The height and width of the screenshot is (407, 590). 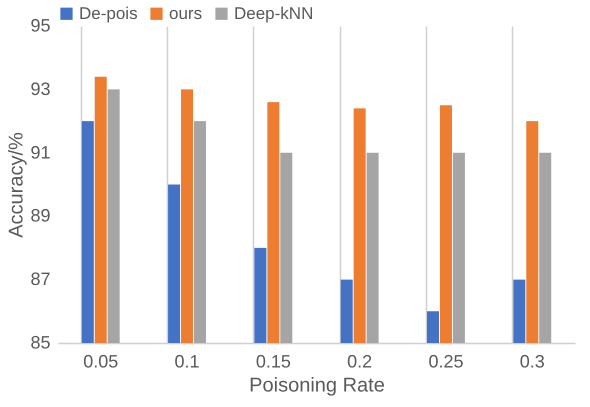 I want to click on y-tick-label: 85, so click(x=40, y=342).